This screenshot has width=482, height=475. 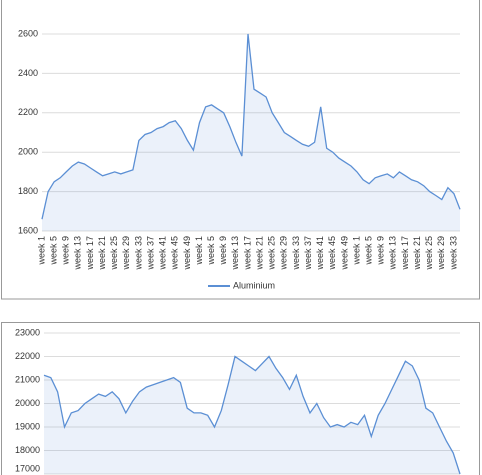 What do you see at coordinates (28, 33) in the screenshot?
I see `y-tick-label: 2600` at bounding box center [28, 33].